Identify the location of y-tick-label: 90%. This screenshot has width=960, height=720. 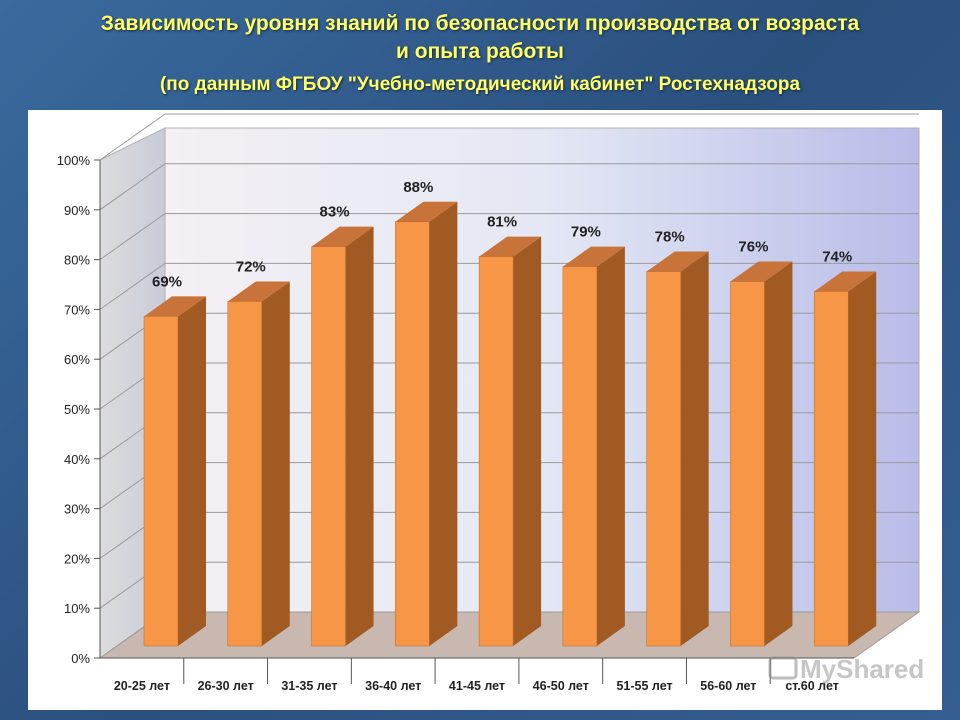
(77, 210).